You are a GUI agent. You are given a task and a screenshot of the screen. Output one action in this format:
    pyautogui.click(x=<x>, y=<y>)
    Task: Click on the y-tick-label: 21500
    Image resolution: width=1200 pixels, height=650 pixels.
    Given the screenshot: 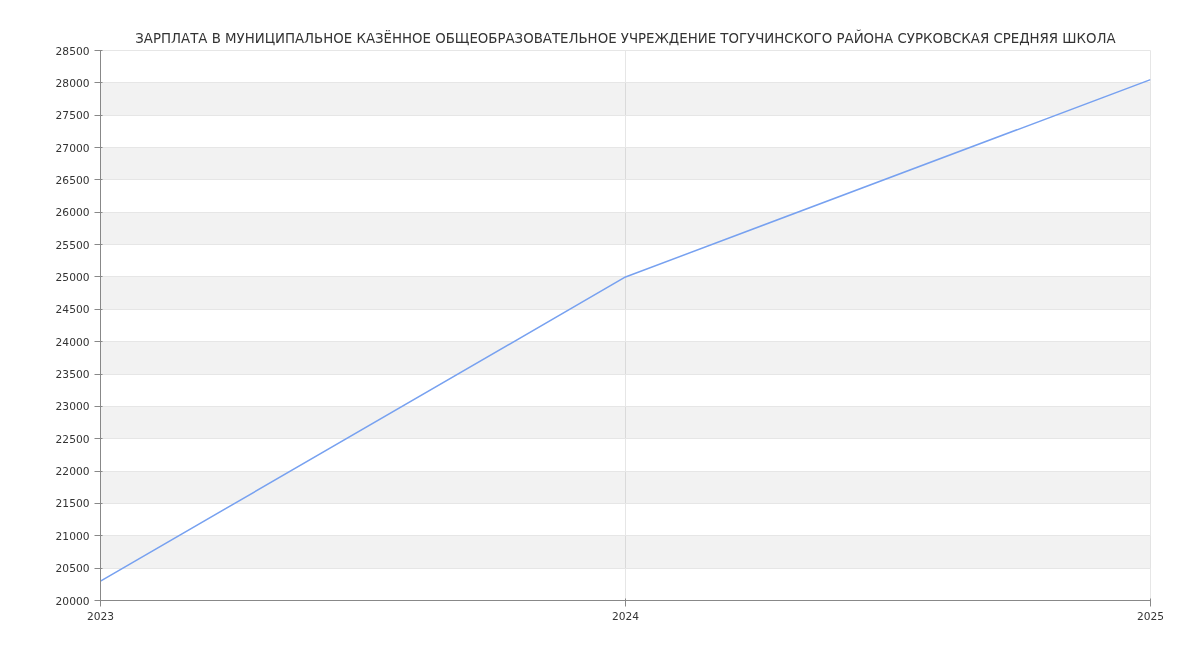 What is the action you would take?
    pyautogui.click(x=72, y=504)
    